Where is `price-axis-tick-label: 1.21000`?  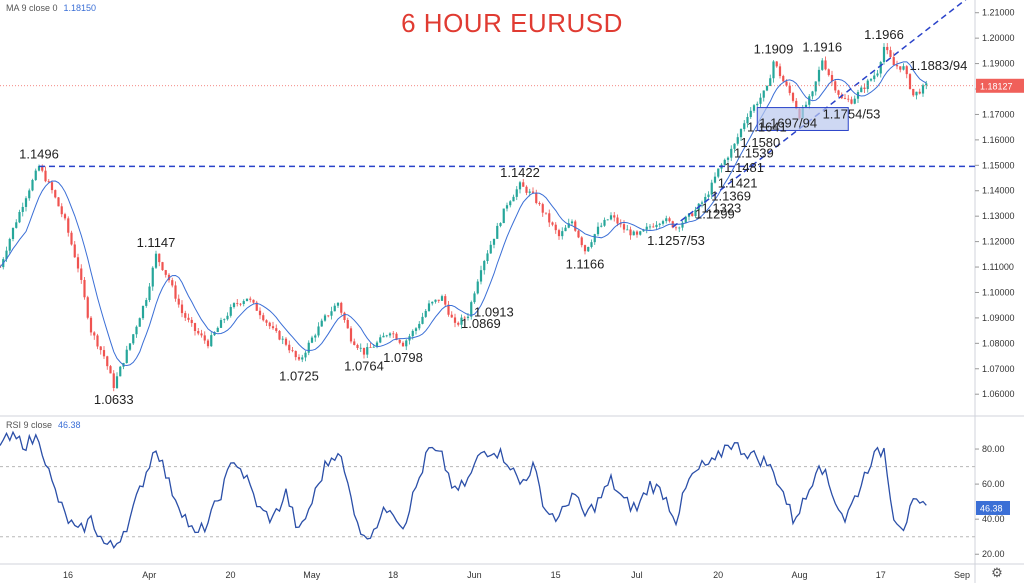 price-axis-tick-label: 1.21000 is located at coordinates (998, 13).